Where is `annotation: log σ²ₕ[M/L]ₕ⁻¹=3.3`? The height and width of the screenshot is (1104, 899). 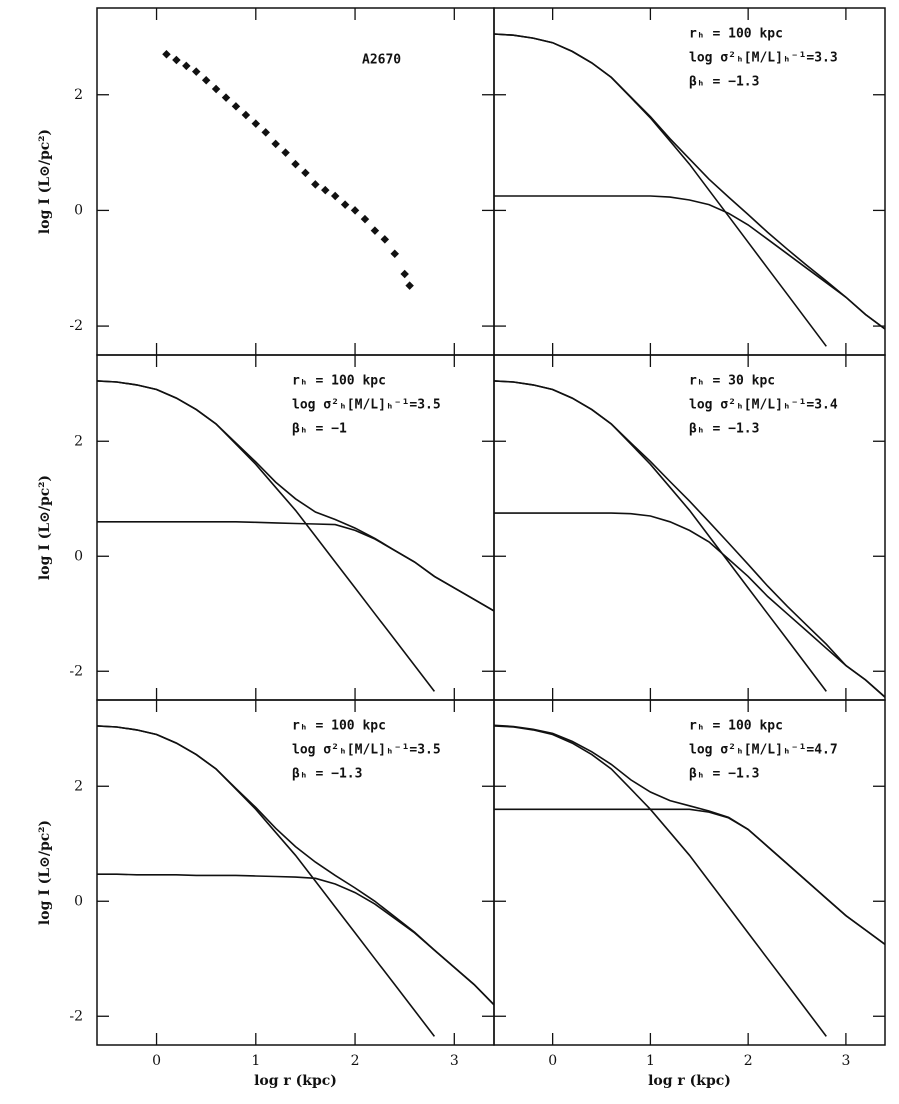 annotation: log σ²ₕ[M/L]ₕ⁻¹=3.3 is located at coordinates (763, 58).